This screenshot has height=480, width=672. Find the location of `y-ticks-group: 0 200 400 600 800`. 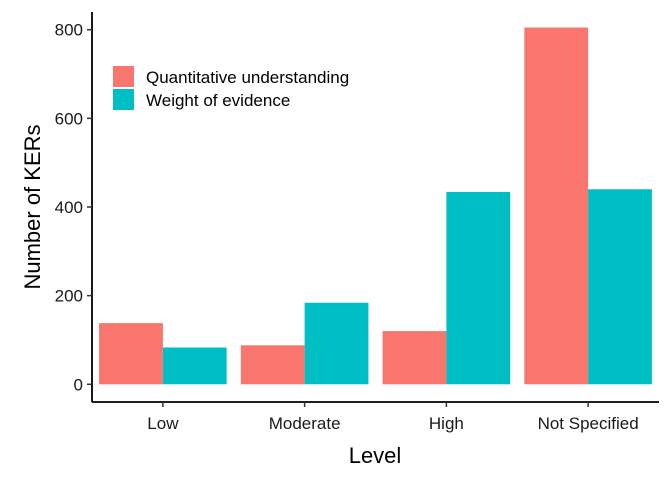

y-ticks-group: 0 200 400 600 800 is located at coordinates (73, 207).